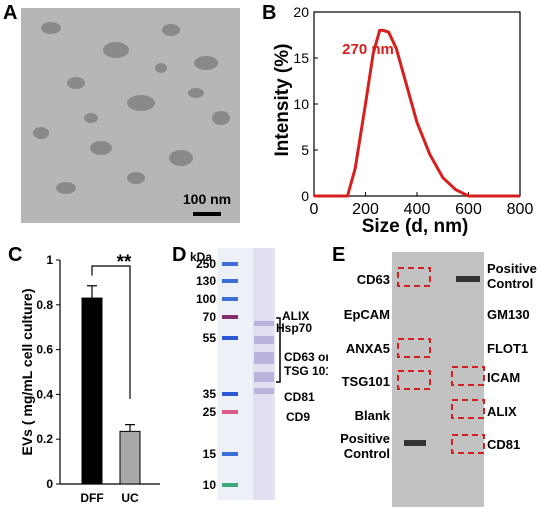  I want to click on band-label-cd9: CD9, so click(298, 417).